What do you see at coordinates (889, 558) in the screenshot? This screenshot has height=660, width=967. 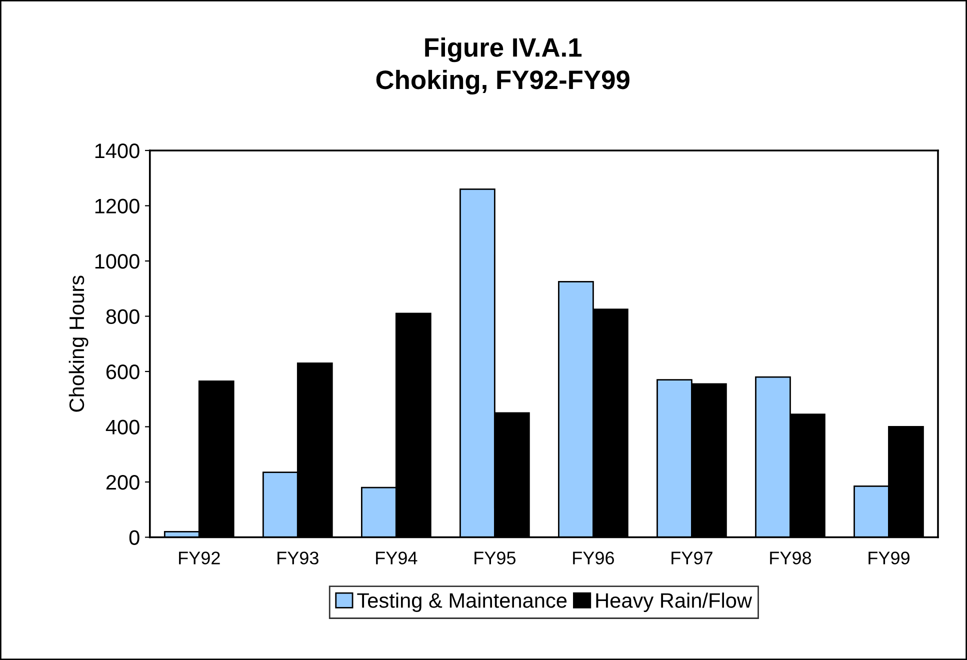 I see `x-tick-label: FY99` at bounding box center [889, 558].